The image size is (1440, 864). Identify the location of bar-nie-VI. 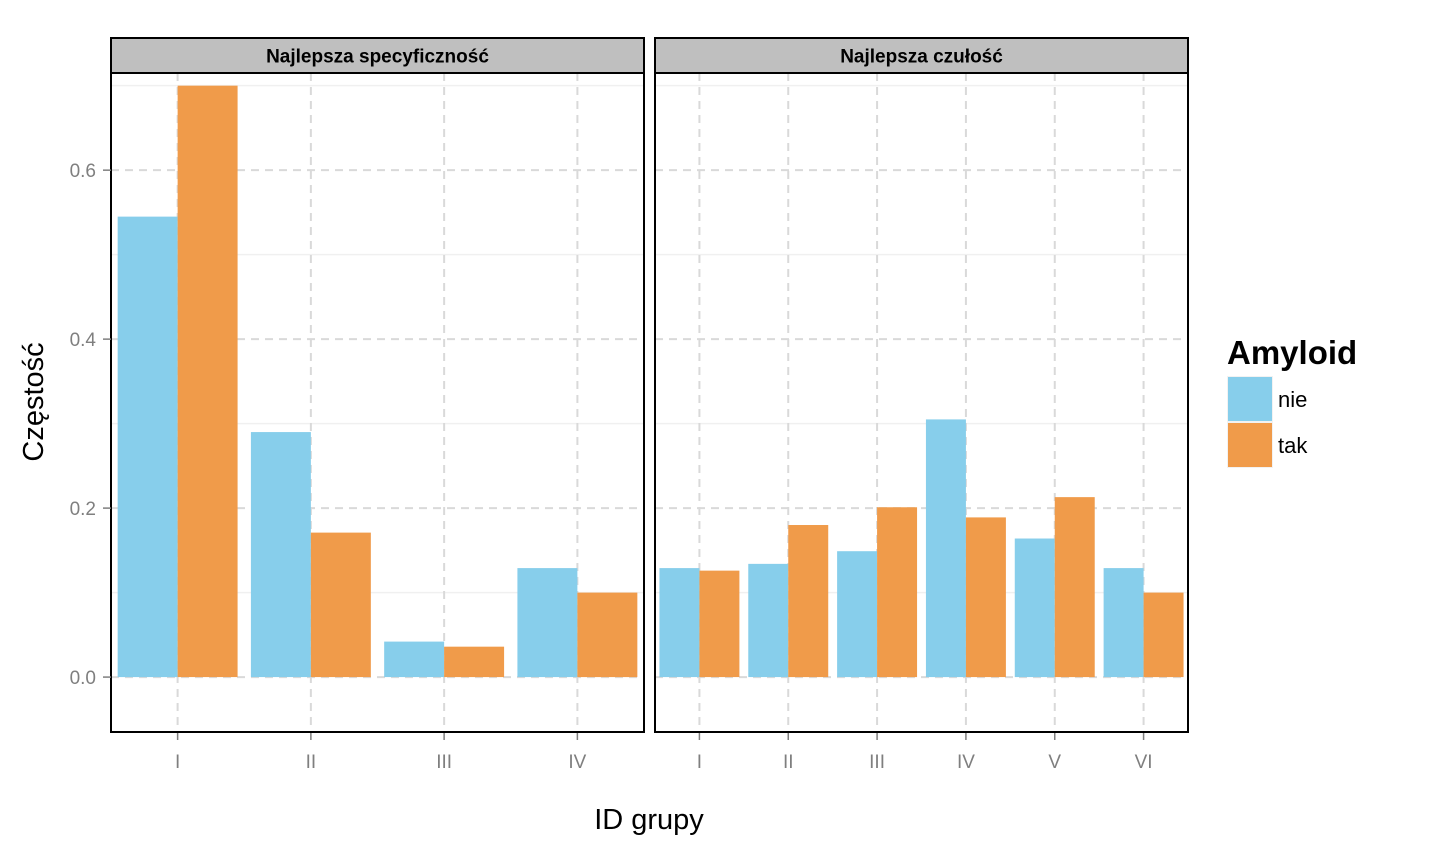
(1123, 623).